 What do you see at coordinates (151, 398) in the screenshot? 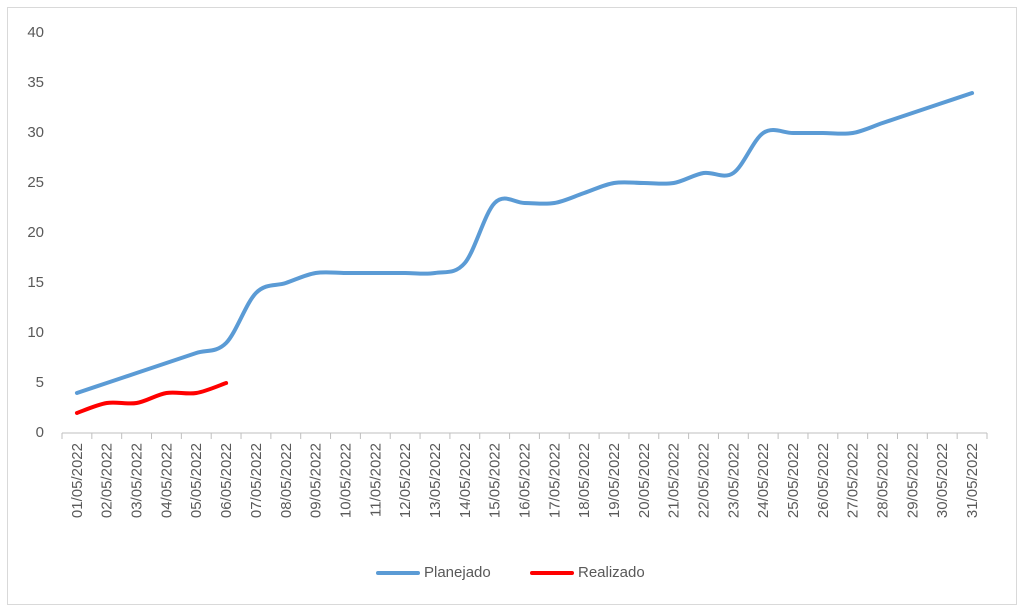
I see `line-series` at bounding box center [151, 398].